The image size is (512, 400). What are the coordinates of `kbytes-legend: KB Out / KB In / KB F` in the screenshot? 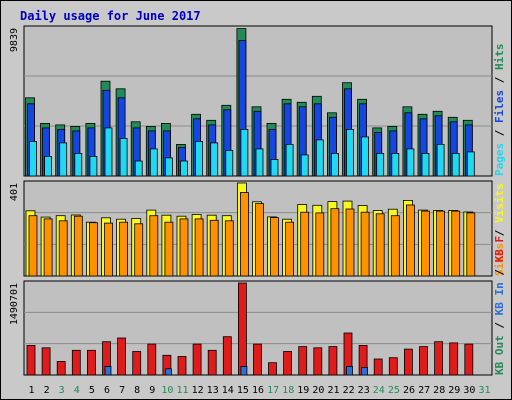 It's located at (499, 305).